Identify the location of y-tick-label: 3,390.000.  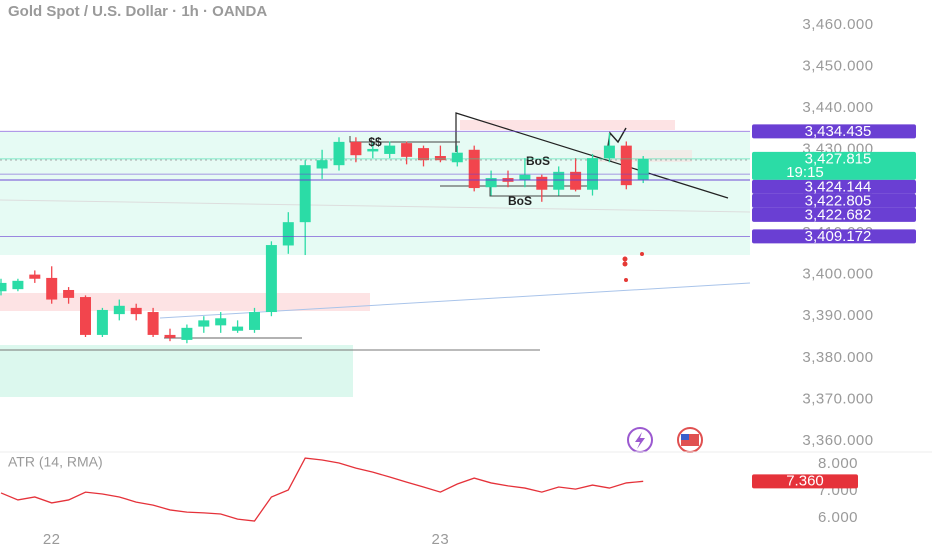
(837, 315).